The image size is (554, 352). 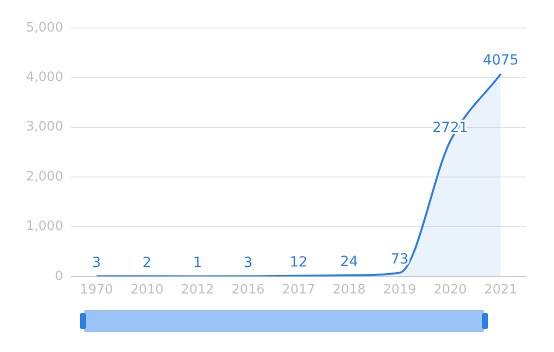 What do you see at coordinates (399, 259) in the screenshot?
I see `data-label: 73` at bounding box center [399, 259].